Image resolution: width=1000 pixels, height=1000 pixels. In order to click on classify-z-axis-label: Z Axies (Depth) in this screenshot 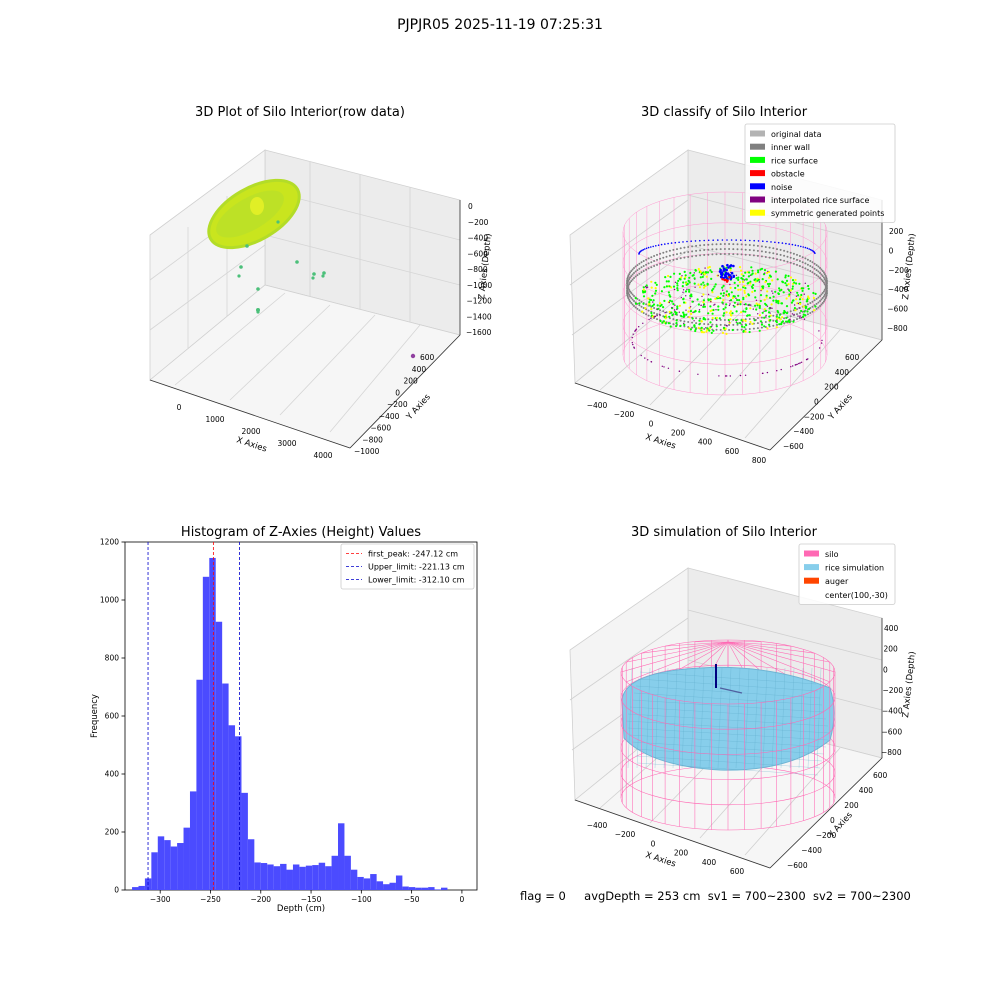, I will do `click(909, 266)`.